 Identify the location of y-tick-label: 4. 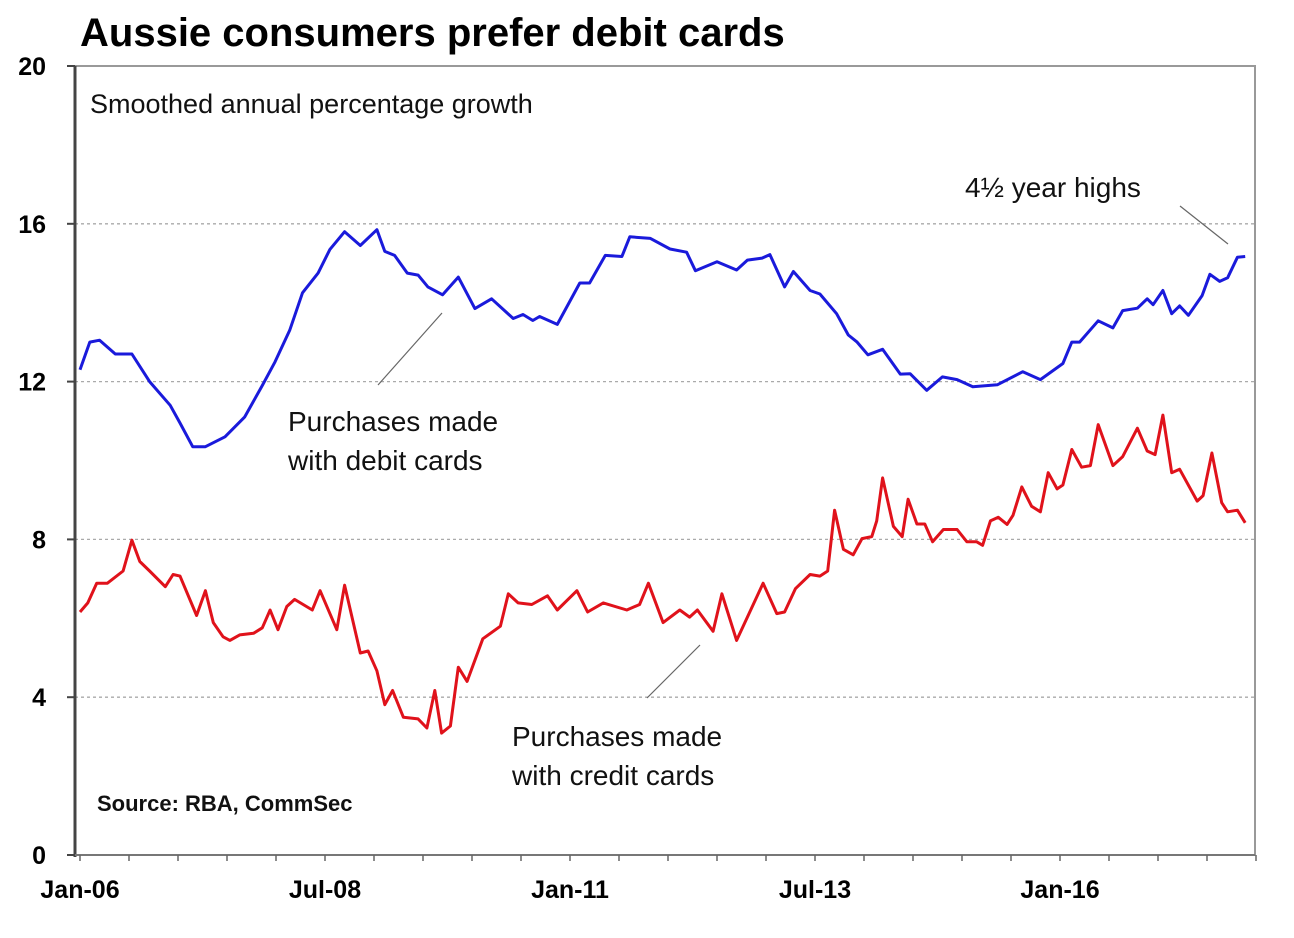
(39, 698).